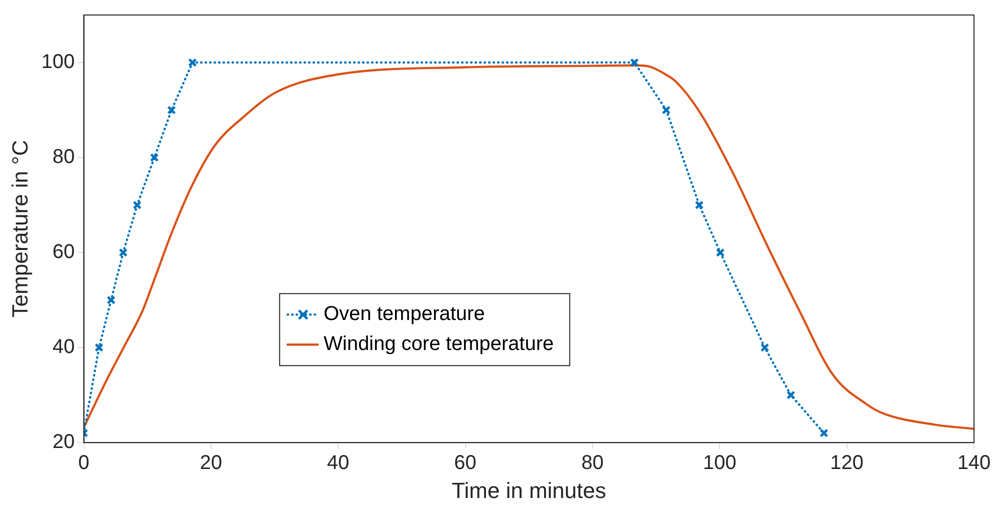 This screenshot has height=507, width=1000. I want to click on x-tick-label: 100, so click(719, 463).